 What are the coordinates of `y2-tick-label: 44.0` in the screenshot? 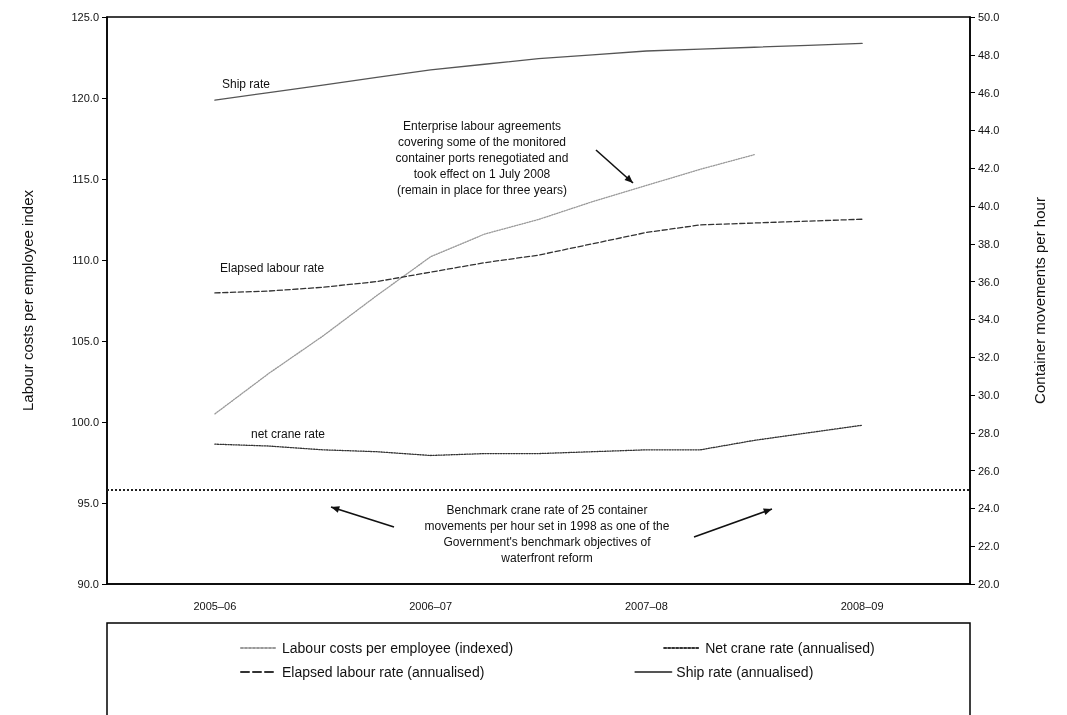 It's located at (989, 130).